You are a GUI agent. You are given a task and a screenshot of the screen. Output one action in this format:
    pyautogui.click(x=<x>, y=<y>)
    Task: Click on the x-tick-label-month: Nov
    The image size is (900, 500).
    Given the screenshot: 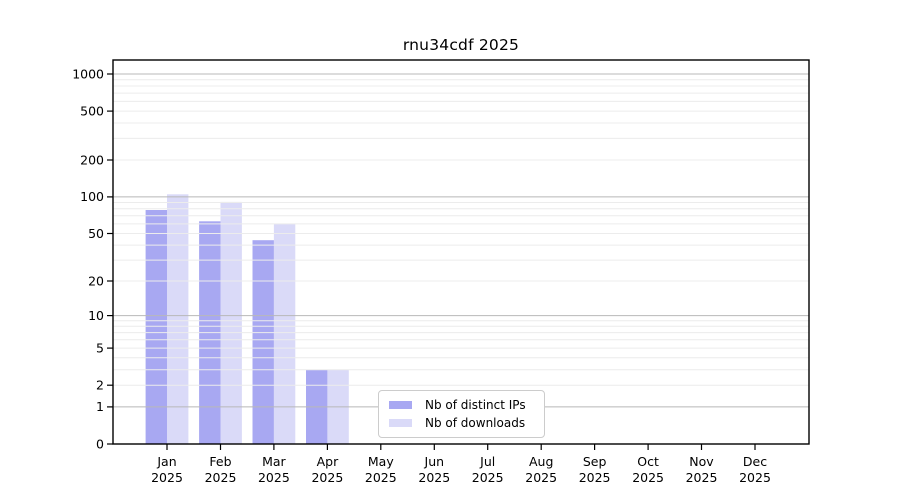 What is the action you would take?
    pyautogui.click(x=701, y=461)
    